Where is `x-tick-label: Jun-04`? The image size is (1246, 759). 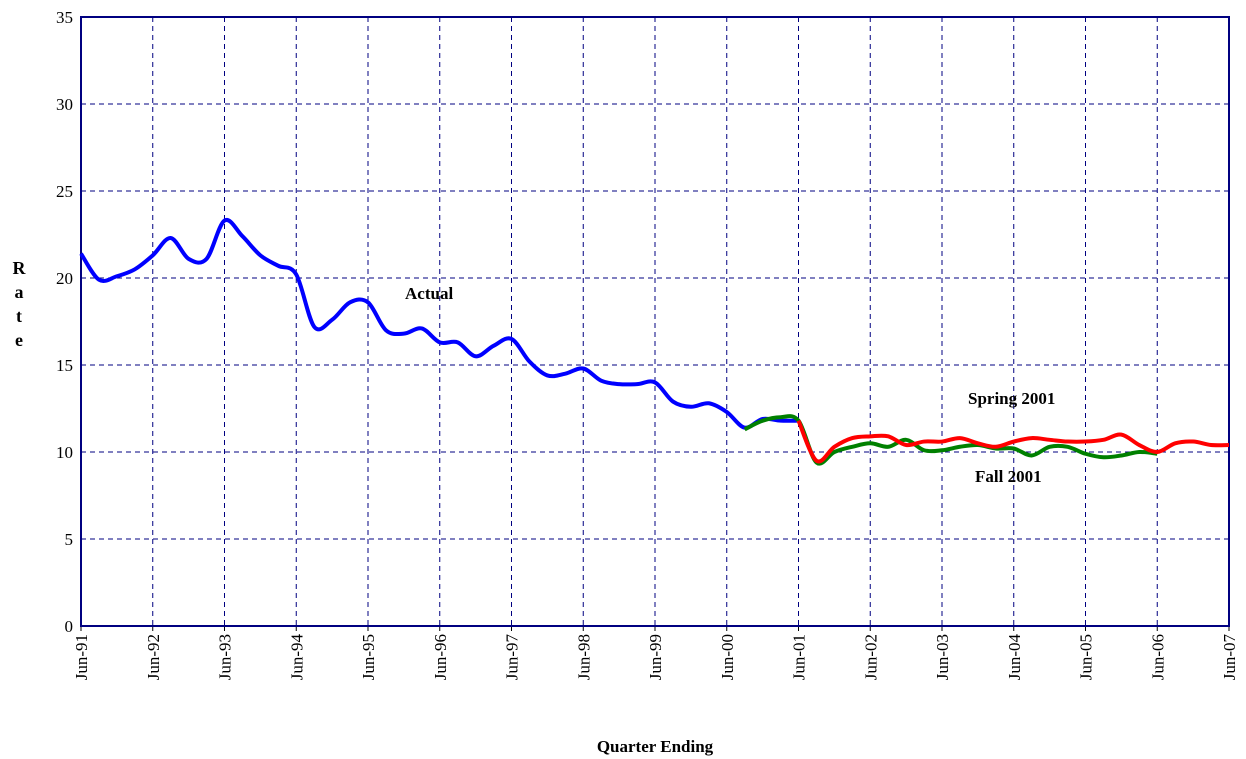 x-tick-label: Jun-04 is located at coordinates (1014, 657).